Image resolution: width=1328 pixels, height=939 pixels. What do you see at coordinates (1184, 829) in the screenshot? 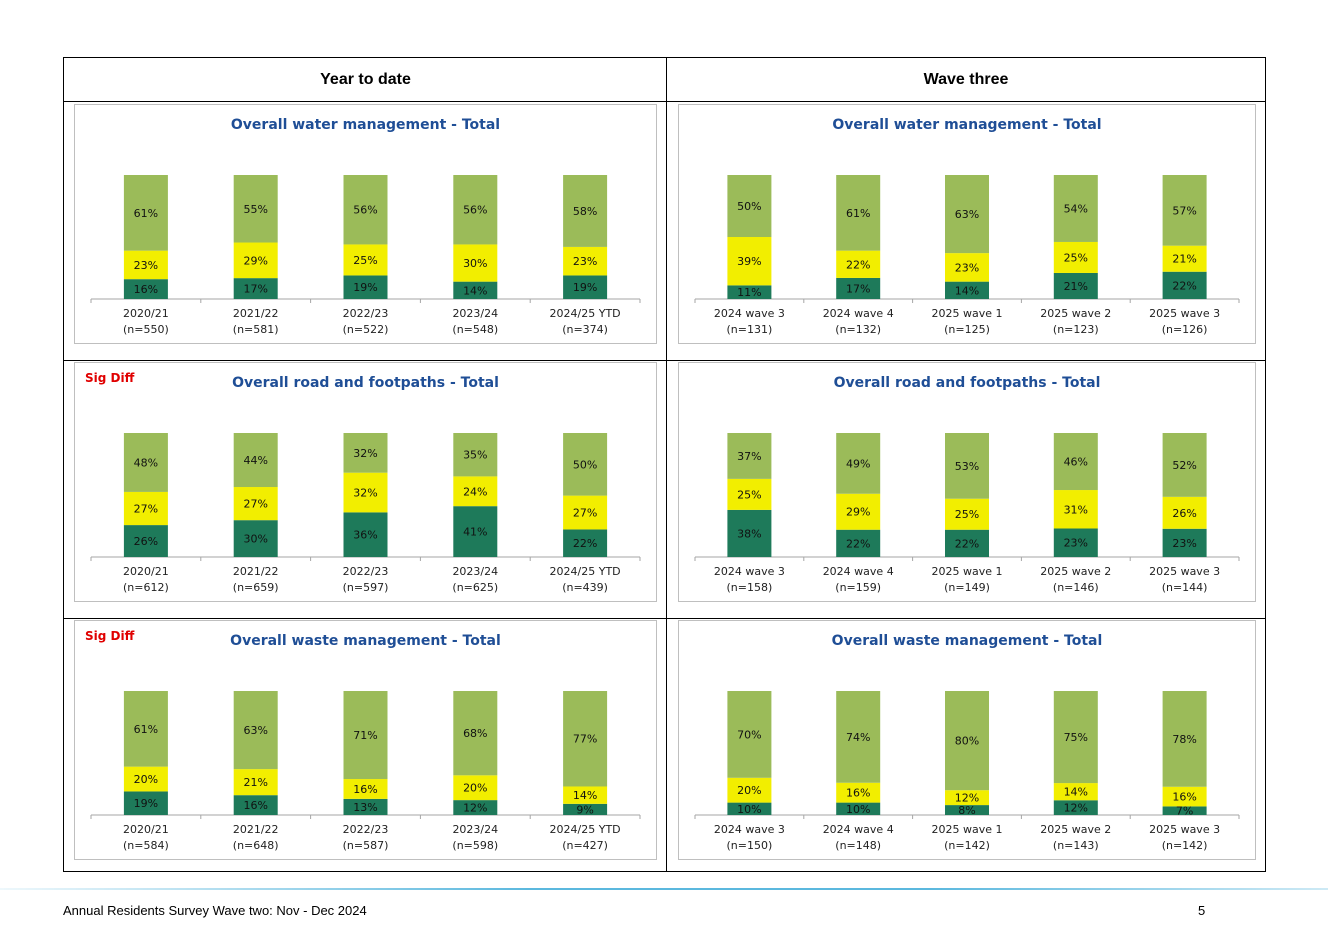
I see `x-tick-label: 2025 wave 3` at bounding box center [1184, 829].